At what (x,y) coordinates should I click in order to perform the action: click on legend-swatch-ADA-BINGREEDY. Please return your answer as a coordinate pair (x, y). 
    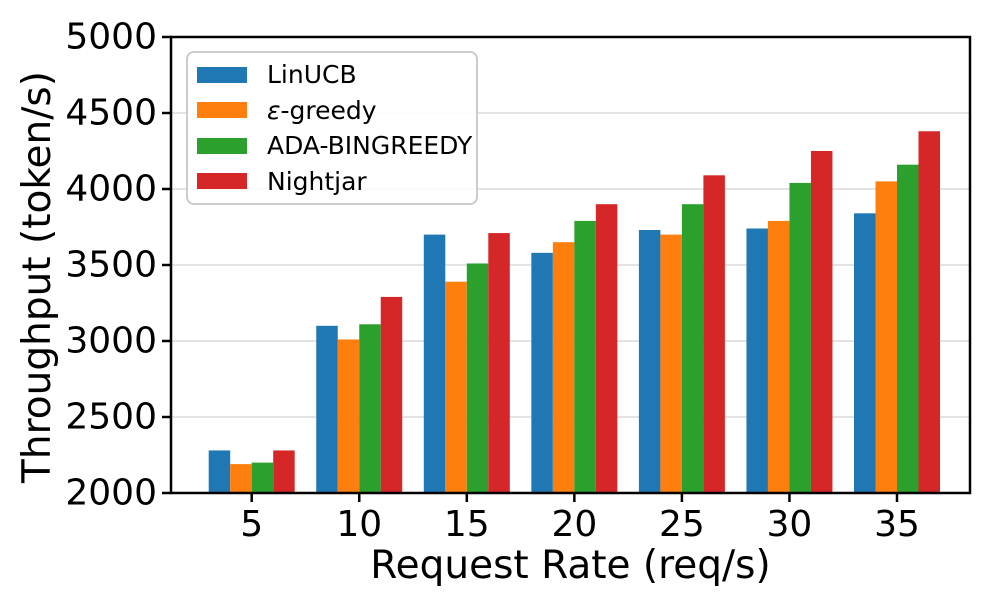
    Looking at the image, I should click on (222, 145).